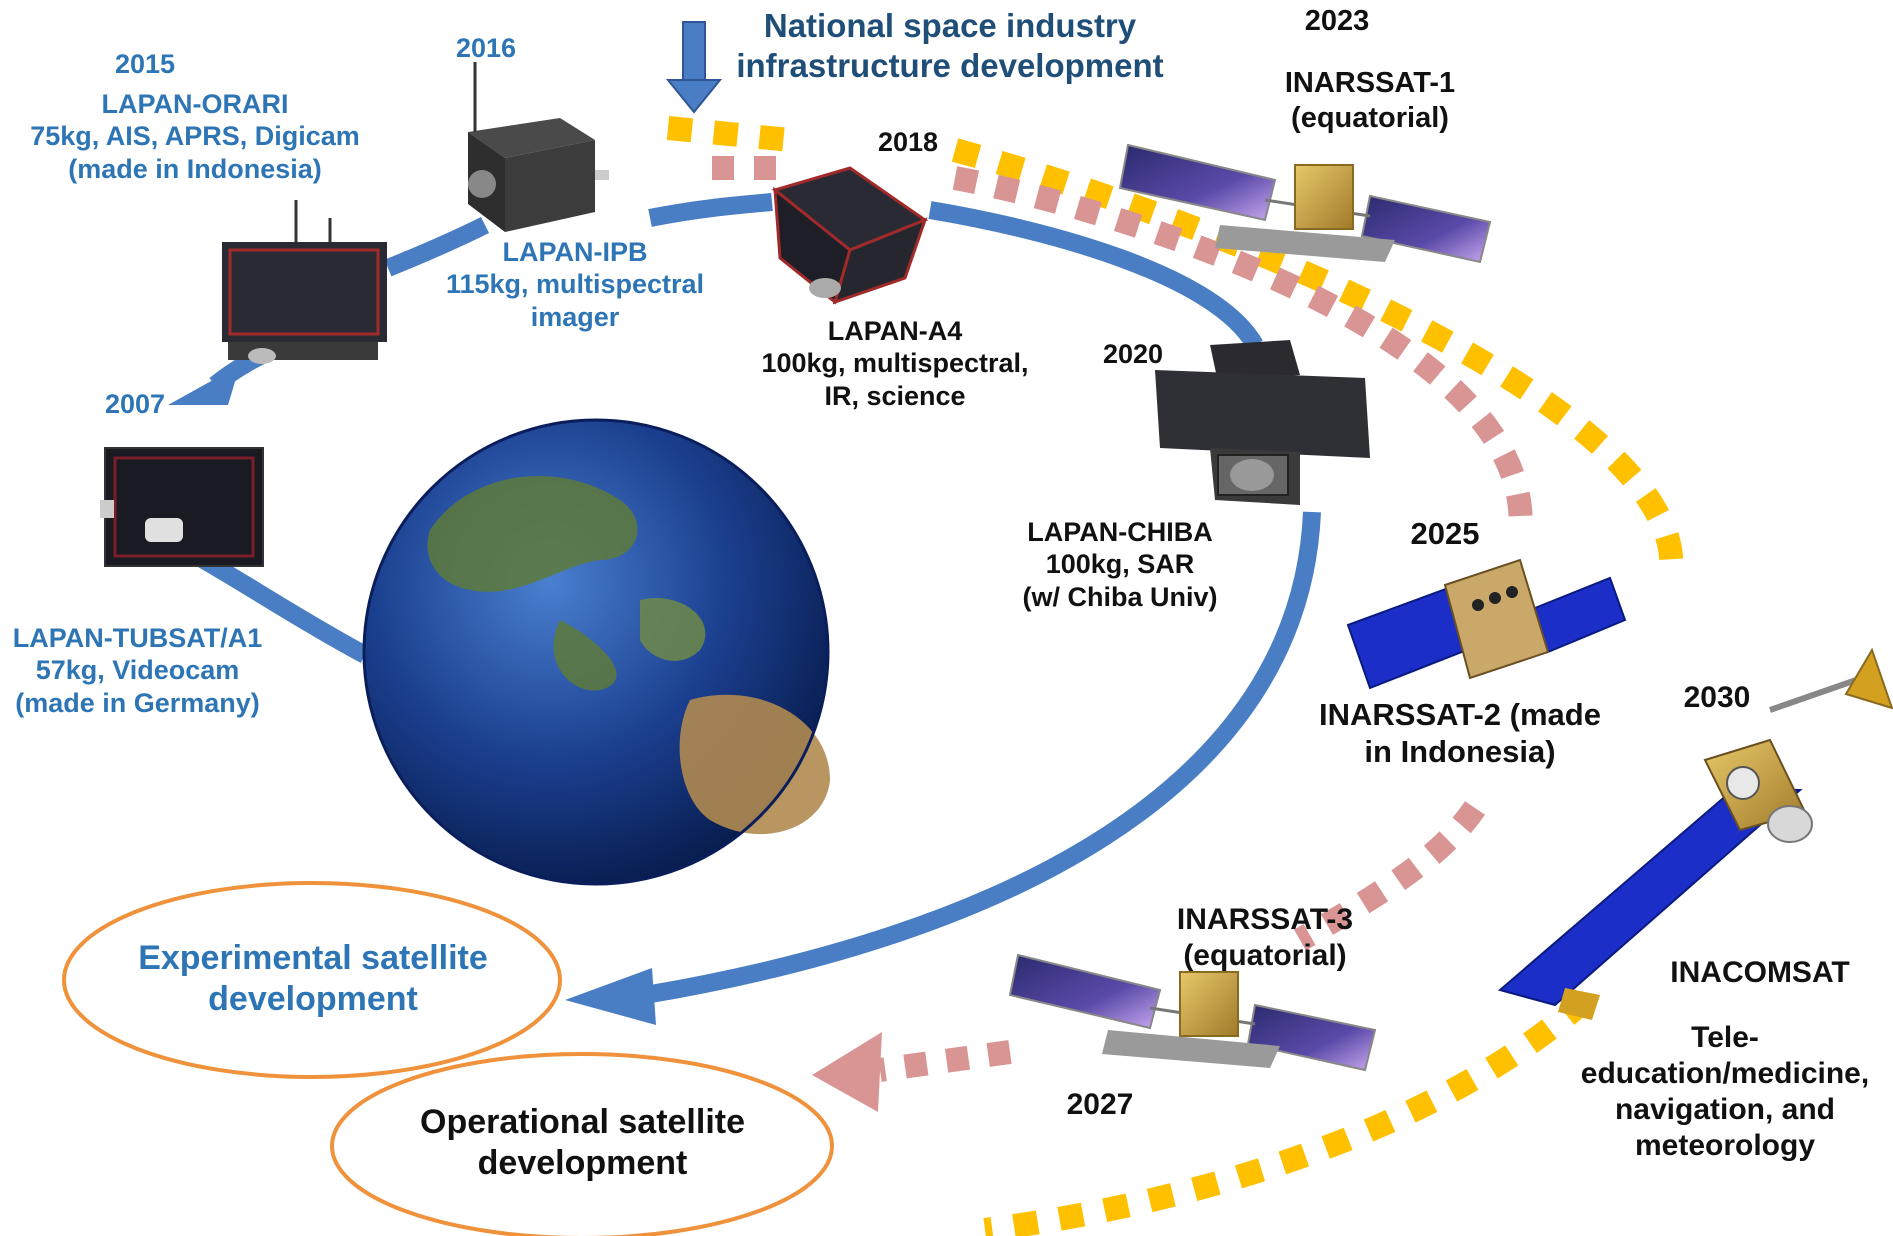 Image resolution: width=1893 pixels, height=1236 pixels. I want to click on satellite-lapan-tubsat-icon, so click(182, 507).